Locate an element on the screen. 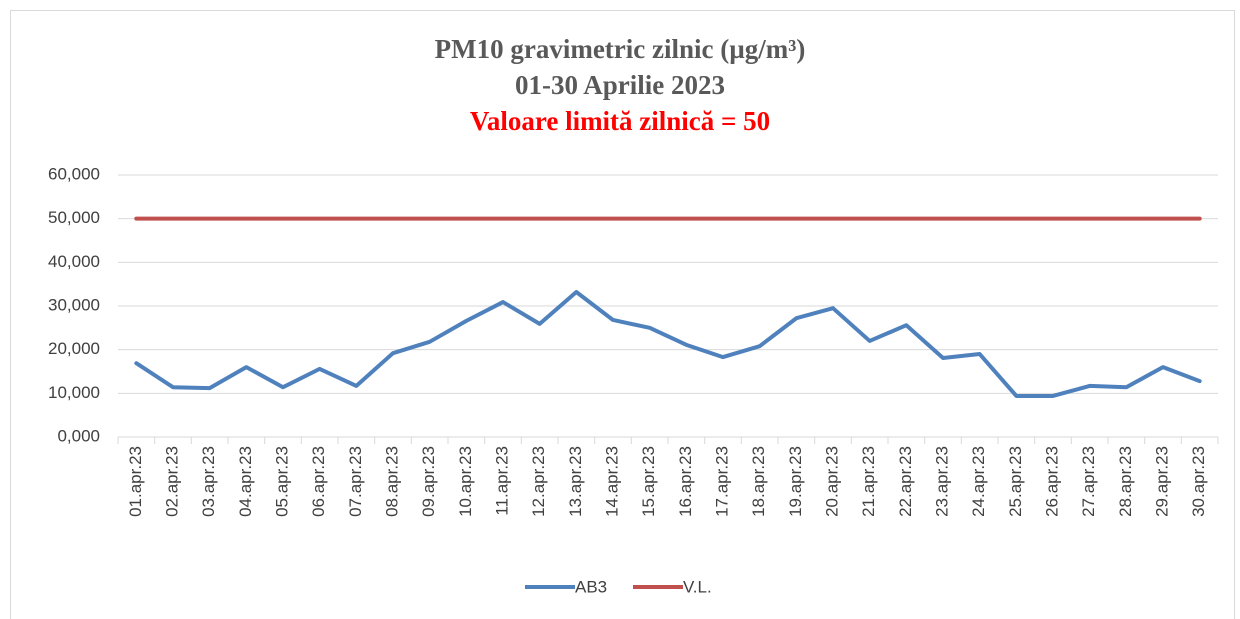  x-tick-label: 16.apr.23 is located at coordinates (685, 481).